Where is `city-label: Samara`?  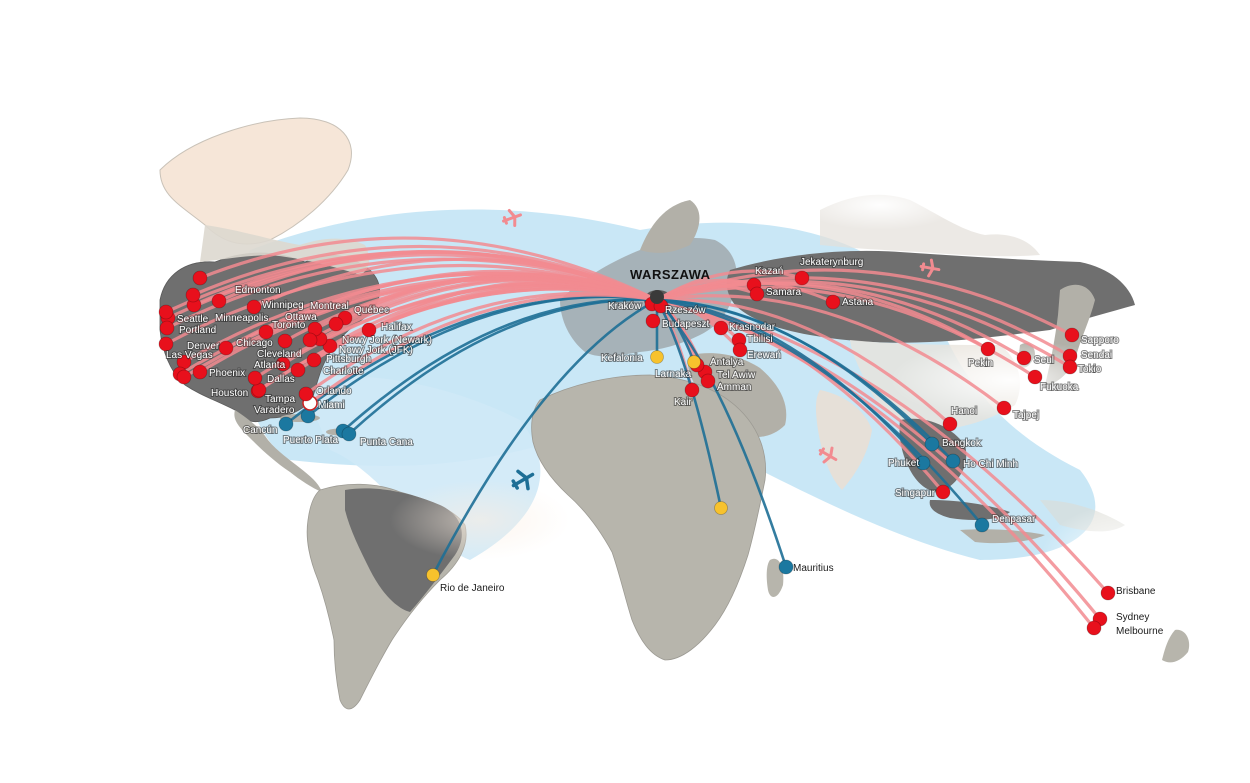
city-label: Samara is located at coordinates (783, 292).